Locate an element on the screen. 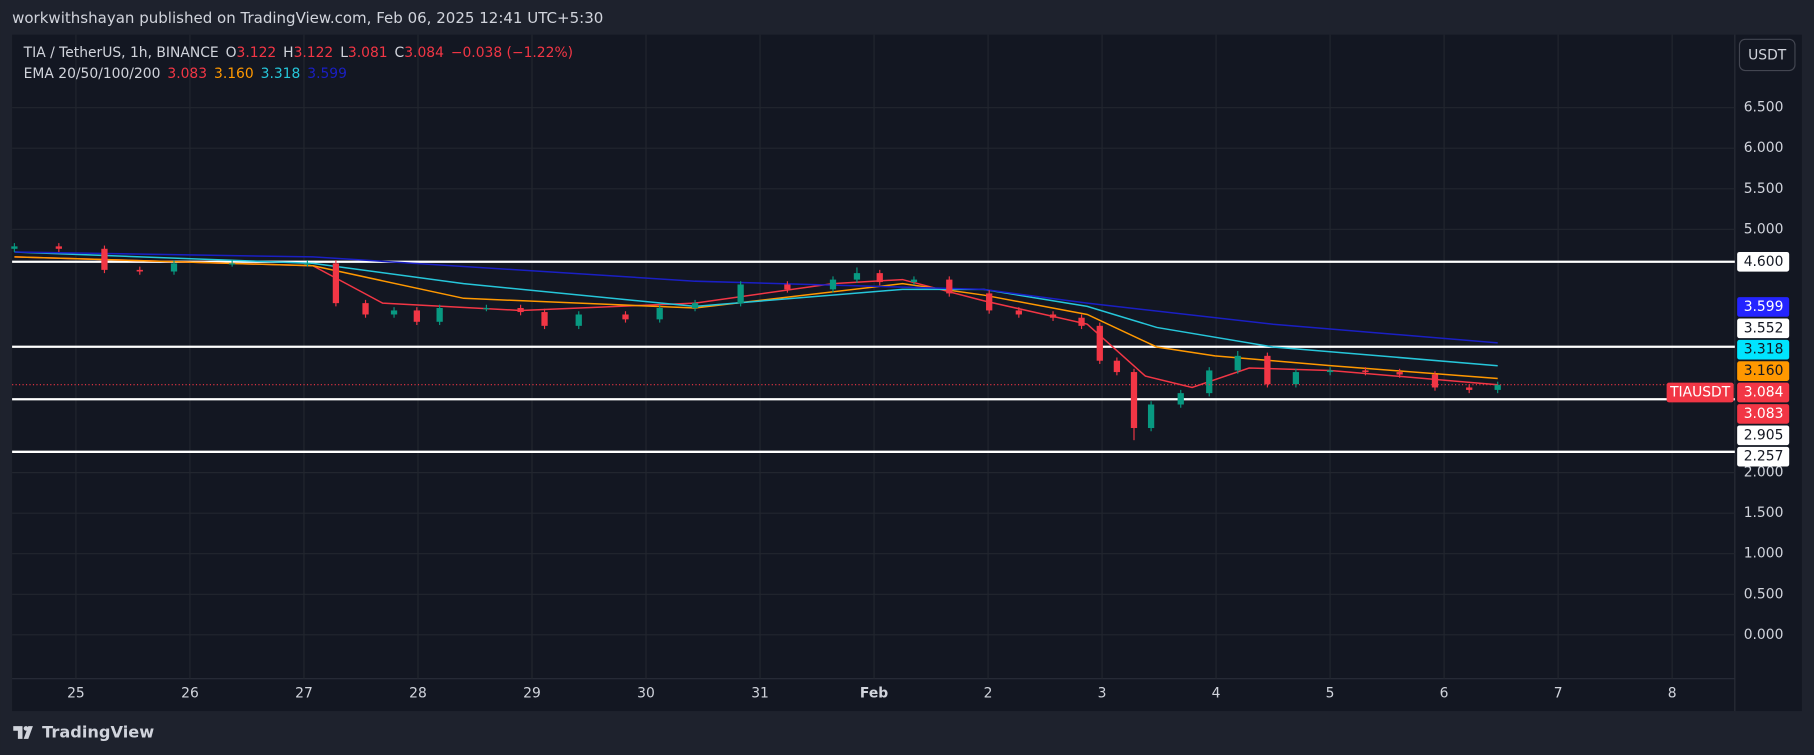 This screenshot has width=1814, height=755. button-label: USDT is located at coordinates (1767, 55).